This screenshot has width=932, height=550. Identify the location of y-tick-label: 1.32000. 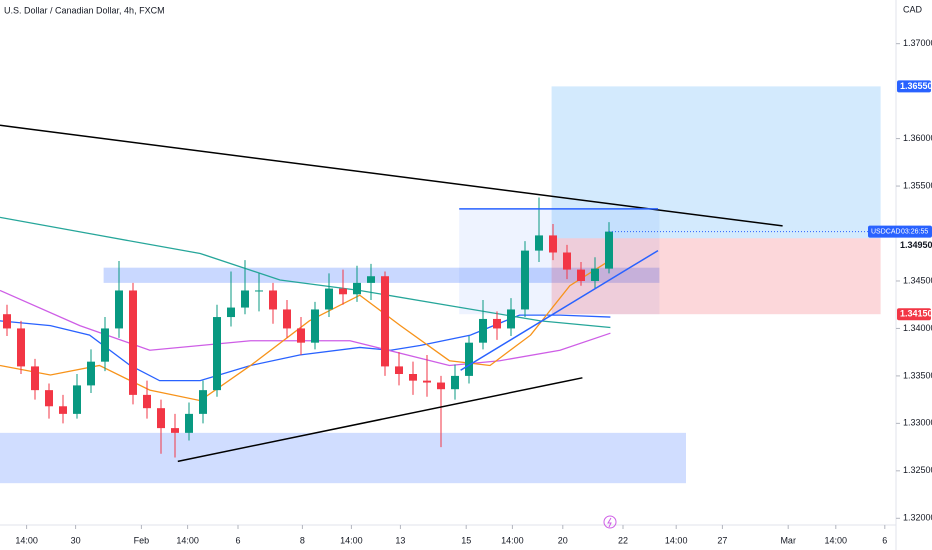
(917, 518).